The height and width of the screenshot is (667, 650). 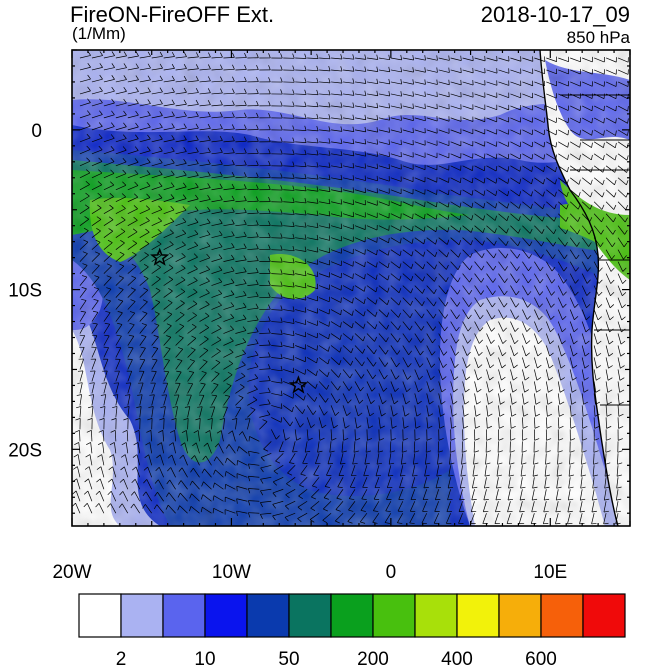 I want to click on units-label: (1/Mm), so click(x=99, y=33).